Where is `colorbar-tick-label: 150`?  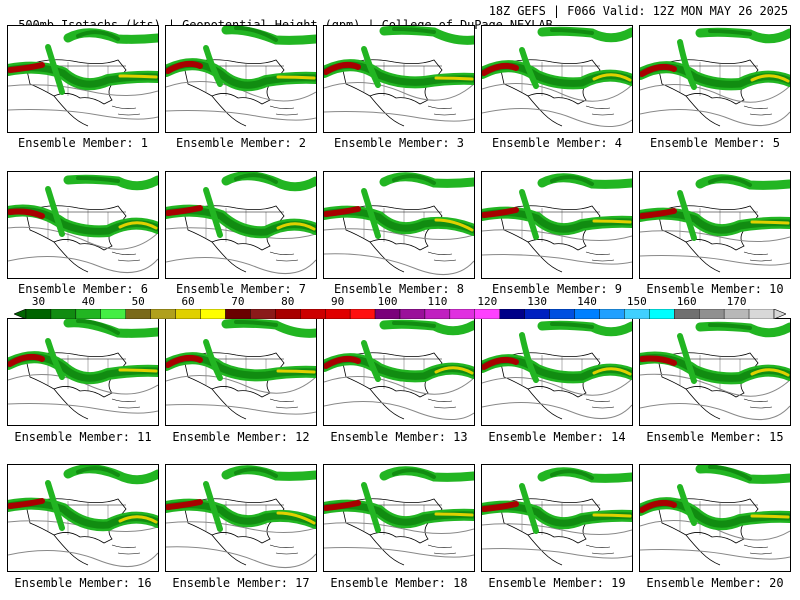 colorbar-tick-label: 150 is located at coordinates (636, 301).